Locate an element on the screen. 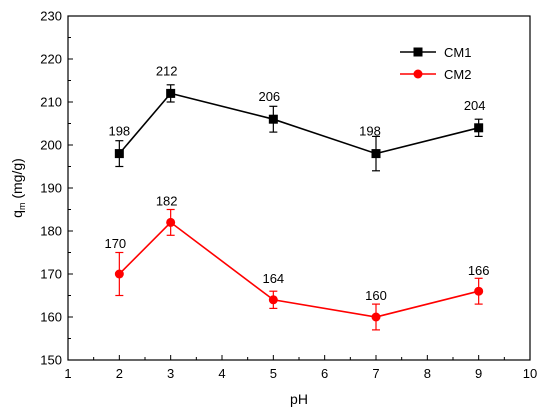 The width and height of the screenshot is (550, 414). legend-label: CM2 is located at coordinates (457, 74).